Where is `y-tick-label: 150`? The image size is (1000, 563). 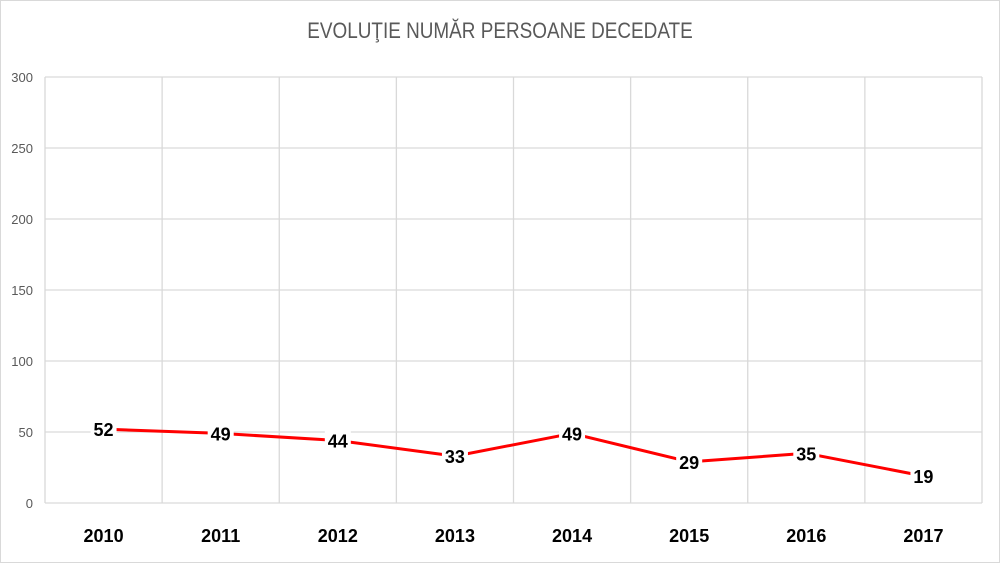 y-tick-label: 150 is located at coordinates (22, 290).